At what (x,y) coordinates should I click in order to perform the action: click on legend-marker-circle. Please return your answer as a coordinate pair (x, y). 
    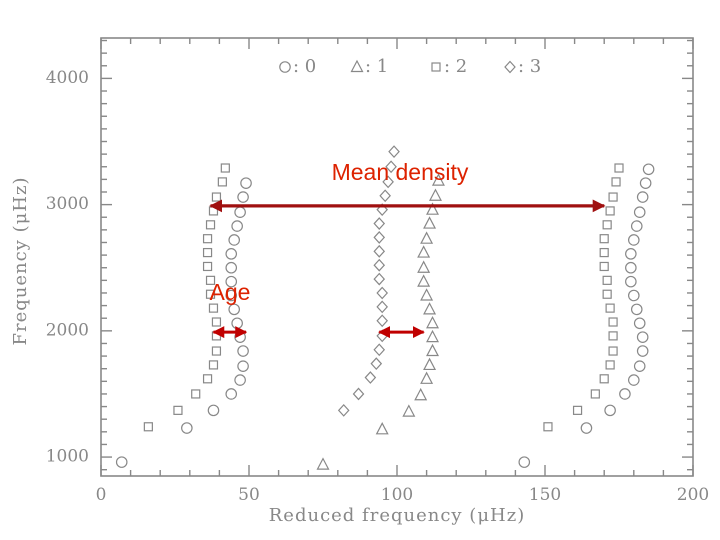
    Looking at the image, I should click on (285, 67).